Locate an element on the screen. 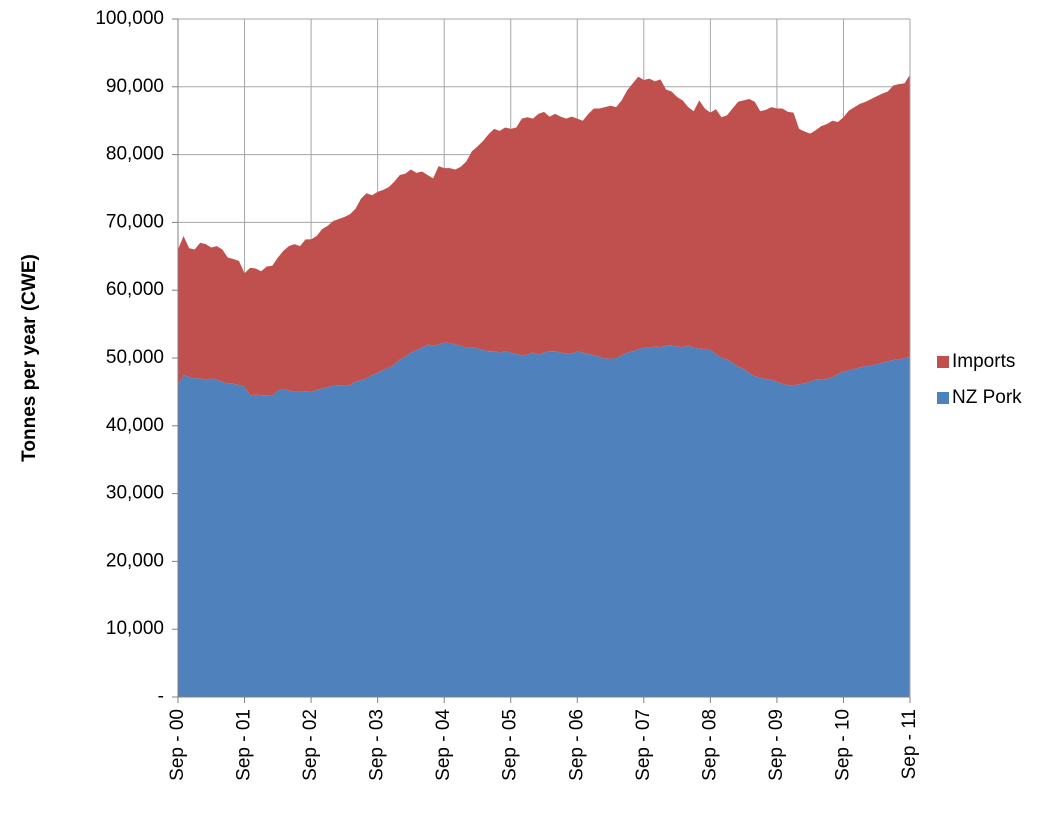 This screenshot has width=1054, height=818. y-tick-label: 100,000 is located at coordinates (129, 18).